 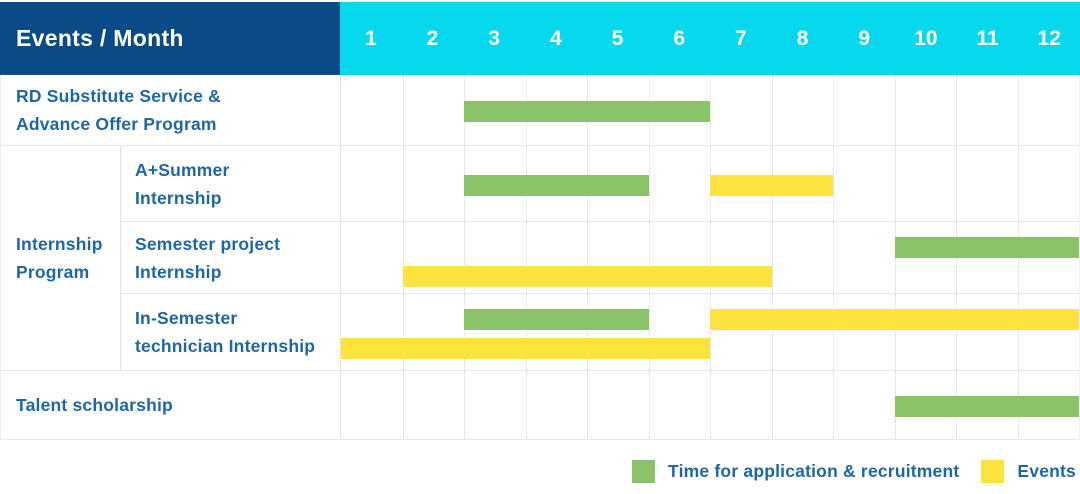 What do you see at coordinates (679, 38) in the screenshot?
I see `month-header-6: 6` at bounding box center [679, 38].